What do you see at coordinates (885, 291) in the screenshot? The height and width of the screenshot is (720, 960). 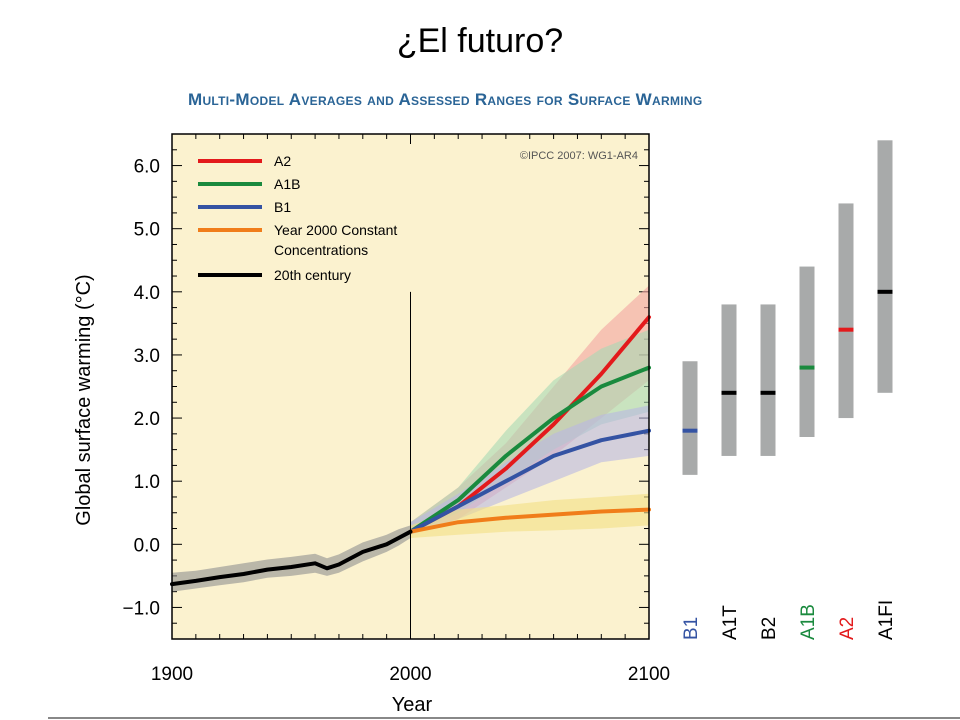 I see `range-best-a1fi` at bounding box center [885, 291].